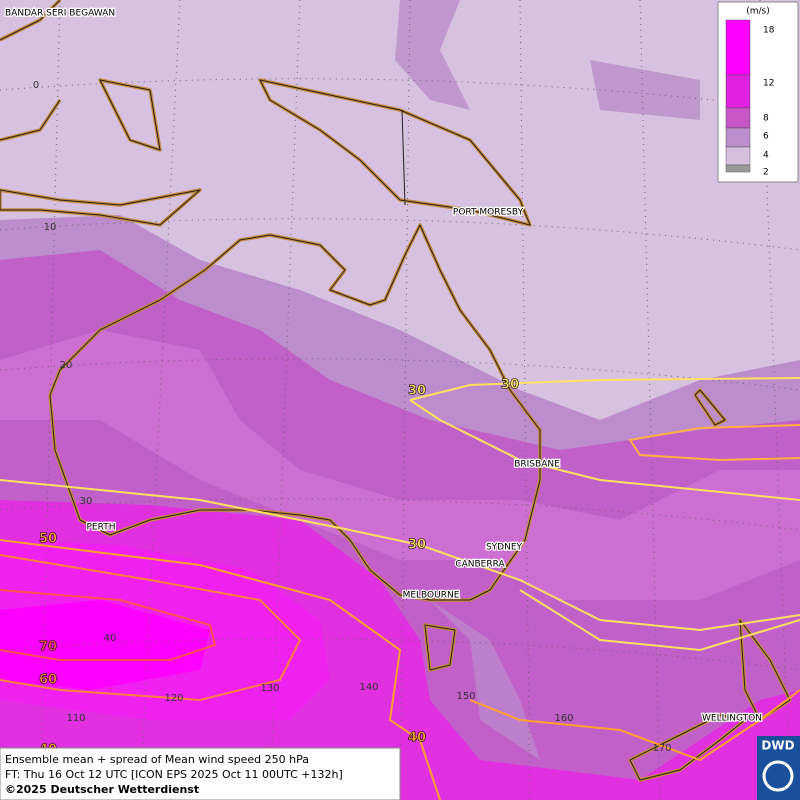 The height and width of the screenshot is (800, 800). I want to click on longitude-label: 110, so click(75, 718).